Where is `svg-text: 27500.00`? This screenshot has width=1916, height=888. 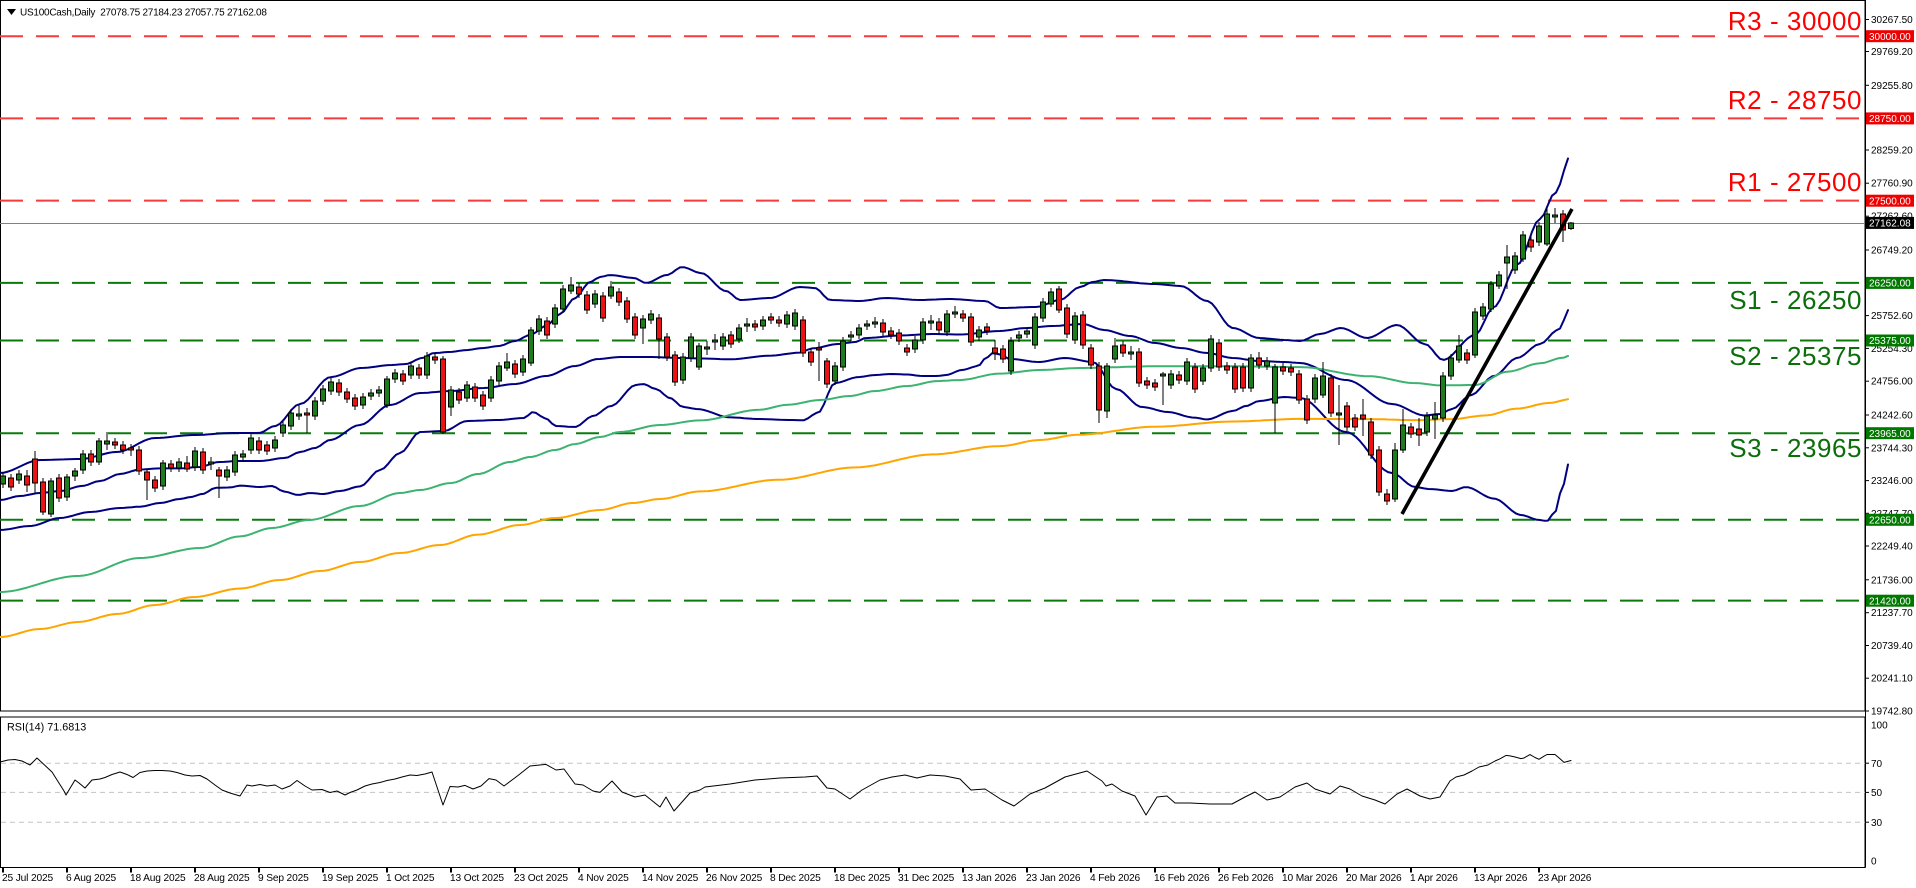
svg-text: 27500.00 is located at coordinates (1890, 201).